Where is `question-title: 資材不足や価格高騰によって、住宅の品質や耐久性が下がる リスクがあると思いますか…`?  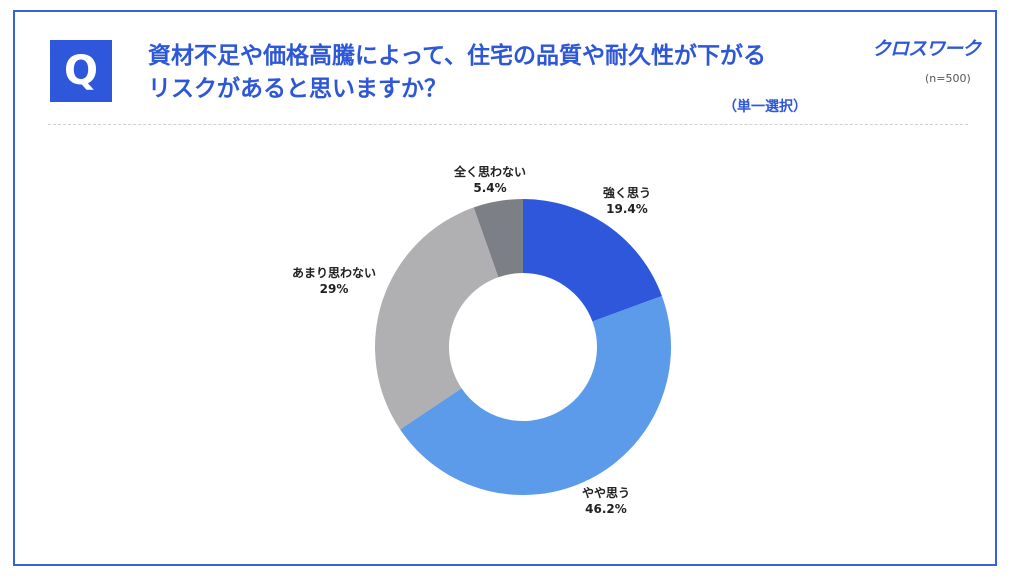 question-title: 資材不足や価格高騰によって、住宅の品質や耐久性が下がる リスクがあると思いますか… is located at coordinates (498, 73).